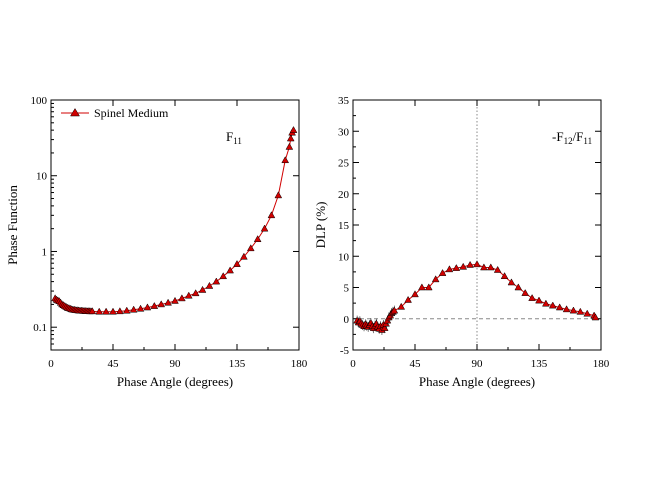 The width and height of the screenshot is (650, 502). What do you see at coordinates (344, 195) in the screenshot?
I see `right-y-tick-label: 20` at bounding box center [344, 195].